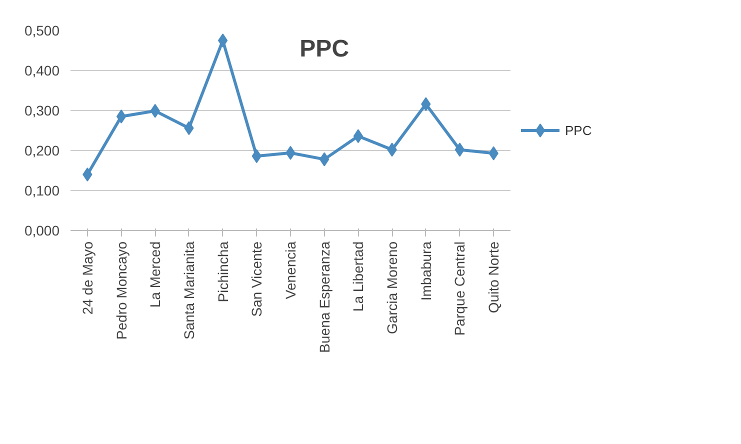  Describe the element at coordinates (325, 49) in the screenshot. I see `chart-title: PPC` at that location.